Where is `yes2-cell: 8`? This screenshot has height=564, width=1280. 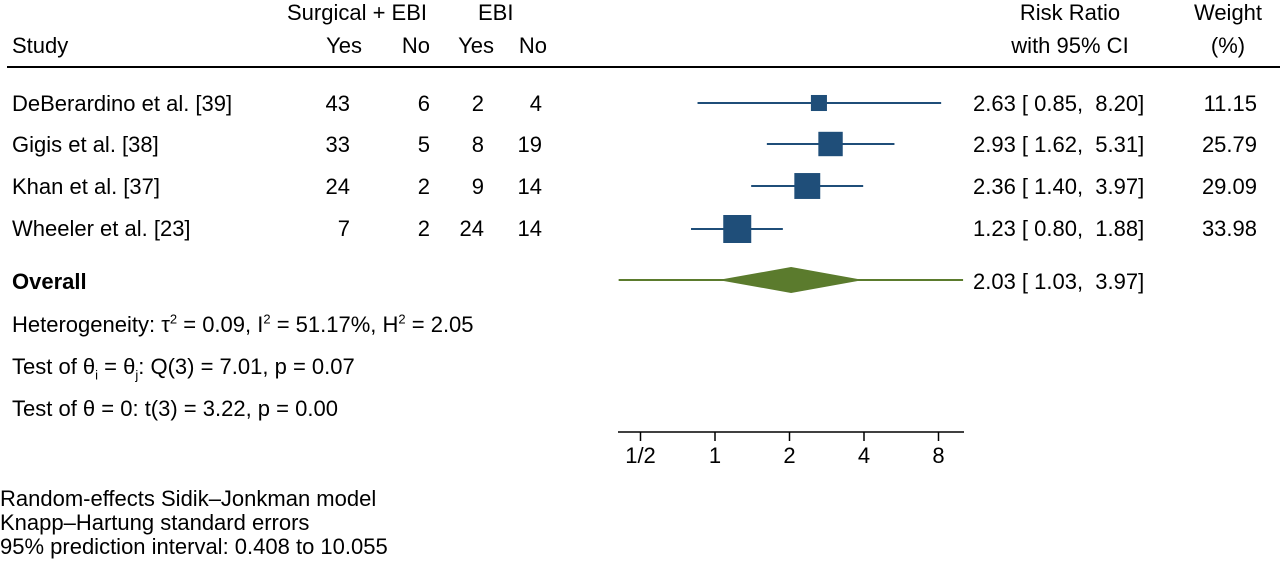 yes2-cell: 8 is located at coordinates (477, 144).